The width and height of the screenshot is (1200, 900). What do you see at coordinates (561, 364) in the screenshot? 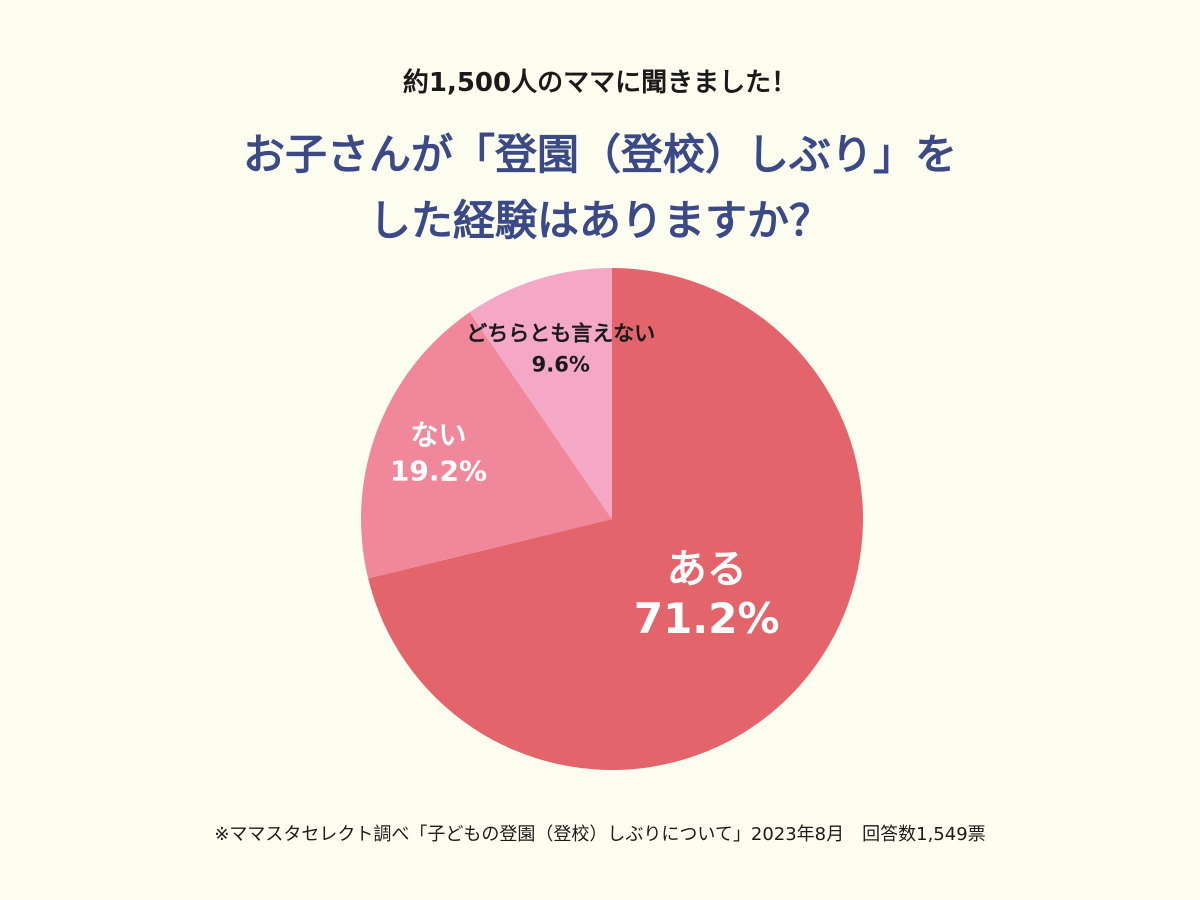
I see `slice-value-label: 9.6%` at bounding box center [561, 364].